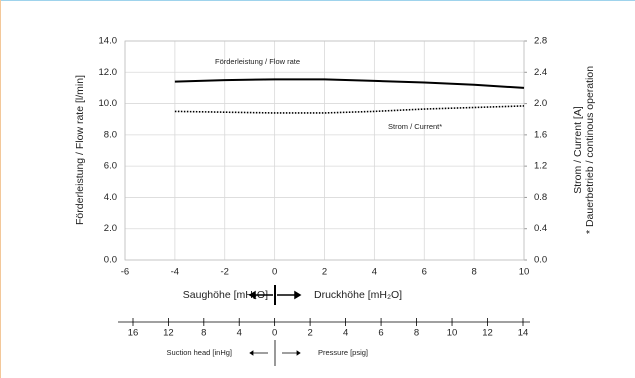 This screenshot has width=635, height=378. Describe the element at coordinates (324, 272) in the screenshot. I see `x-tick-label: 2` at that location.